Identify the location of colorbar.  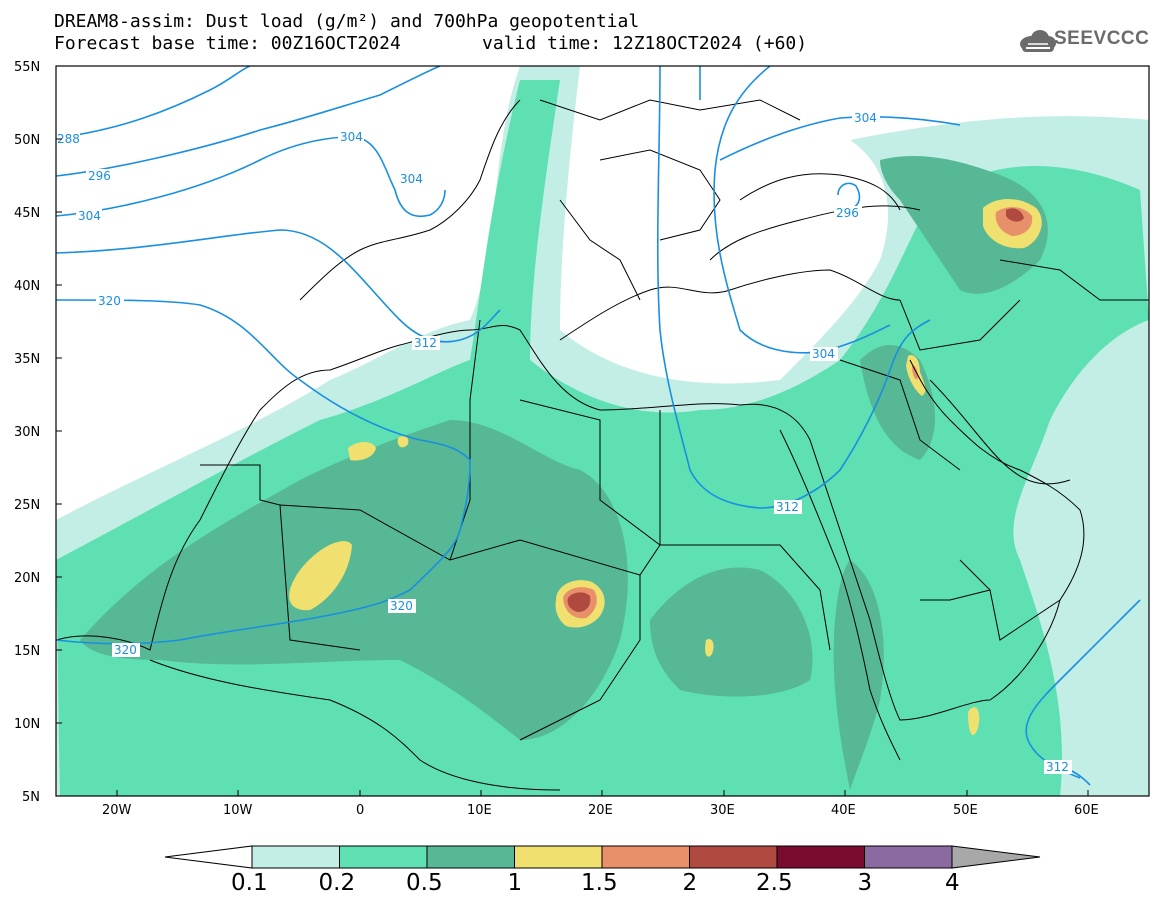
(602, 857).